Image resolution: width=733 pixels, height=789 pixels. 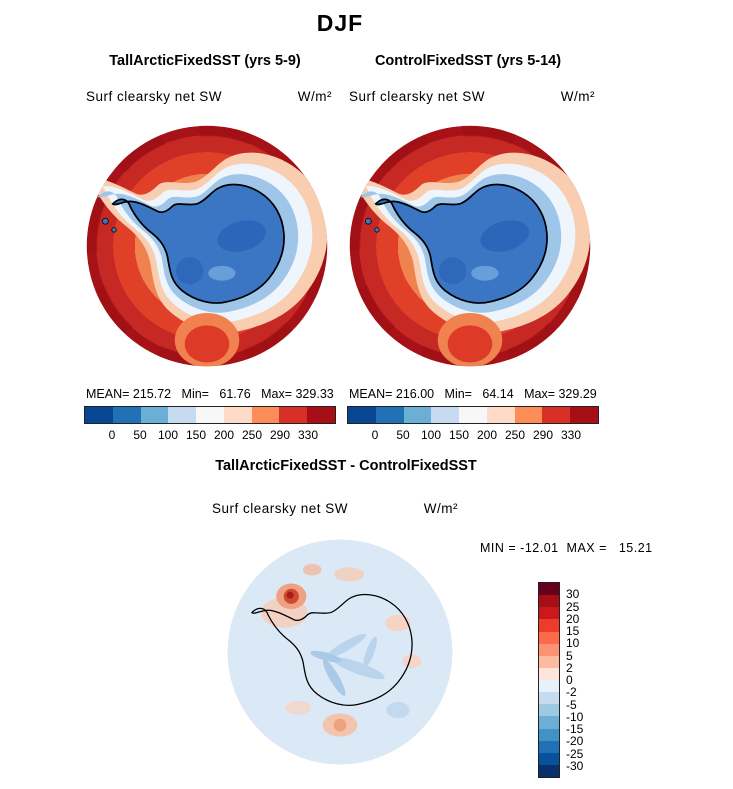 I want to click on colorbar-tick-label: -5, so click(x=571, y=704).